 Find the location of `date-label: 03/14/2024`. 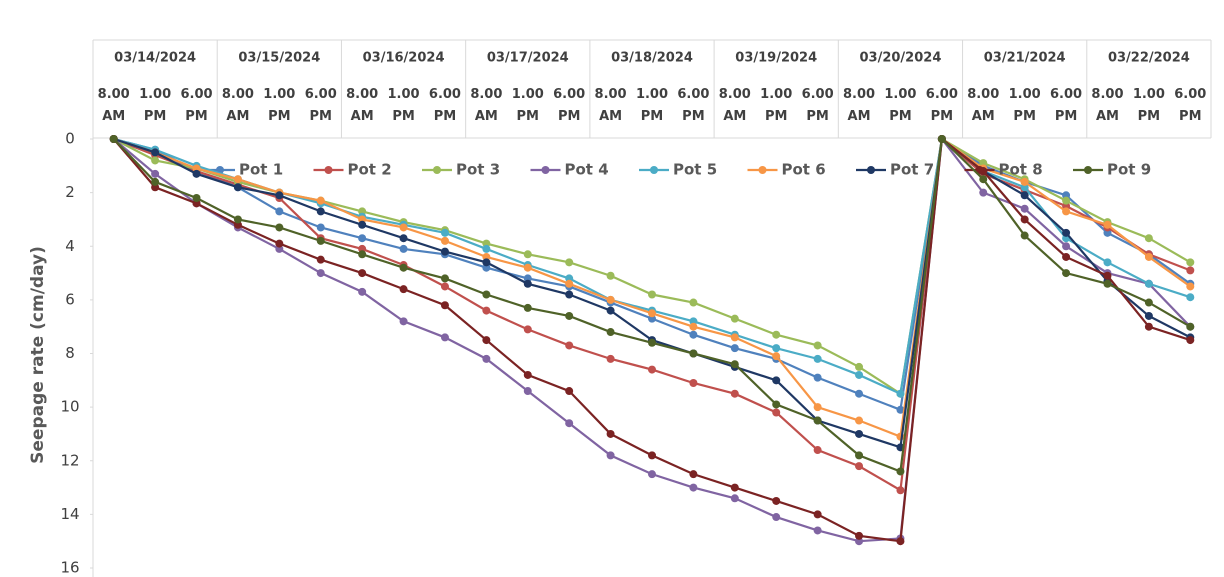

date-label: 03/14/2024 is located at coordinates (155, 58).